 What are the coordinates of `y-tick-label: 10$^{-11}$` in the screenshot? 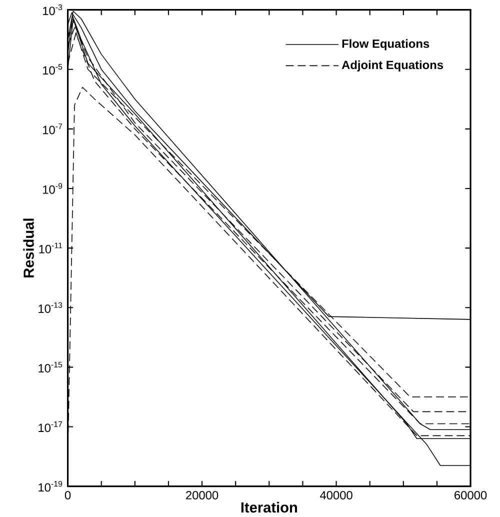 It's located at (50, 248).